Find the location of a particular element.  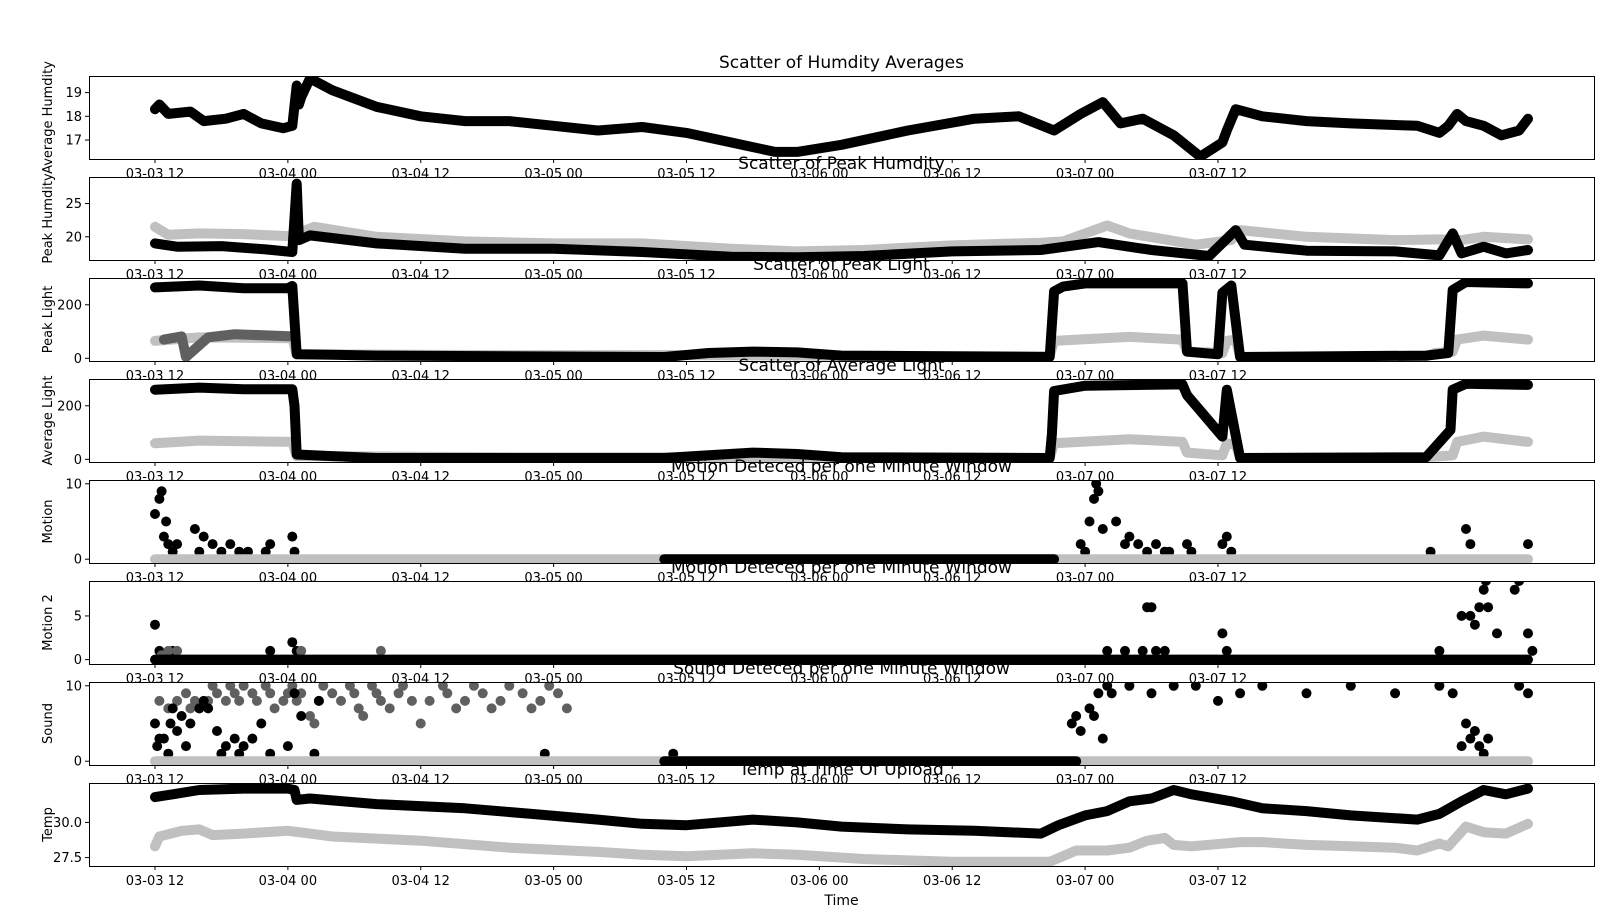

y-axis-label: Temp is located at coordinates (48, 825).